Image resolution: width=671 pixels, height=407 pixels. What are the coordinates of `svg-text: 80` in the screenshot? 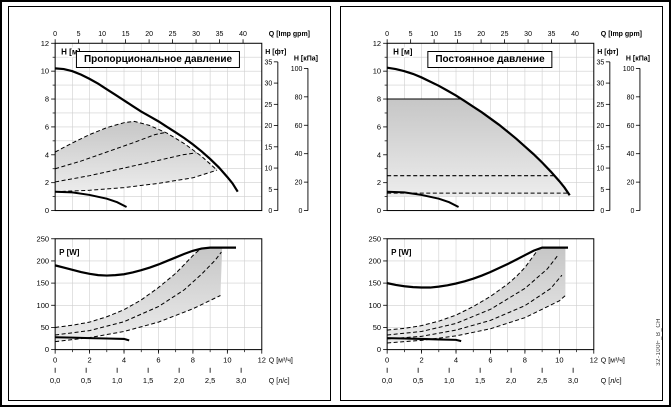 It's located at (299, 97).